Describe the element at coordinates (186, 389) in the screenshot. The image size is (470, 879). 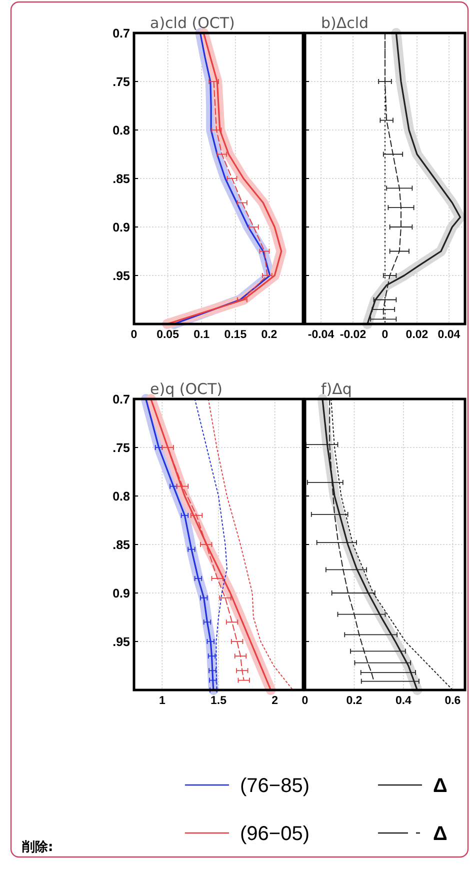
I see `chart-title: e)q (OCT)` at that location.